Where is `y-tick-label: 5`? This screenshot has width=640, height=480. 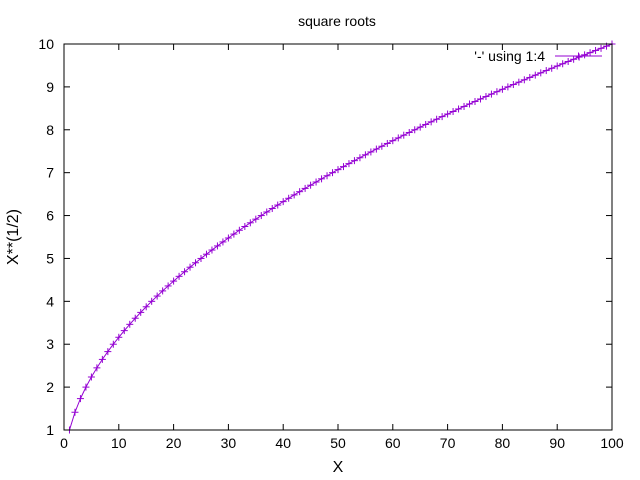
y-tick-label: 5 is located at coordinates (50, 258).